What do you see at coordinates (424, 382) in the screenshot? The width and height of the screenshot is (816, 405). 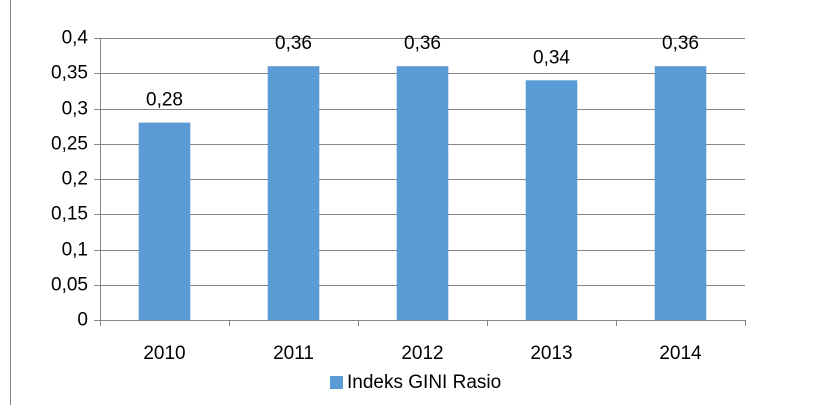 I see `legend-label: Indeks GINI Rasio` at bounding box center [424, 382].